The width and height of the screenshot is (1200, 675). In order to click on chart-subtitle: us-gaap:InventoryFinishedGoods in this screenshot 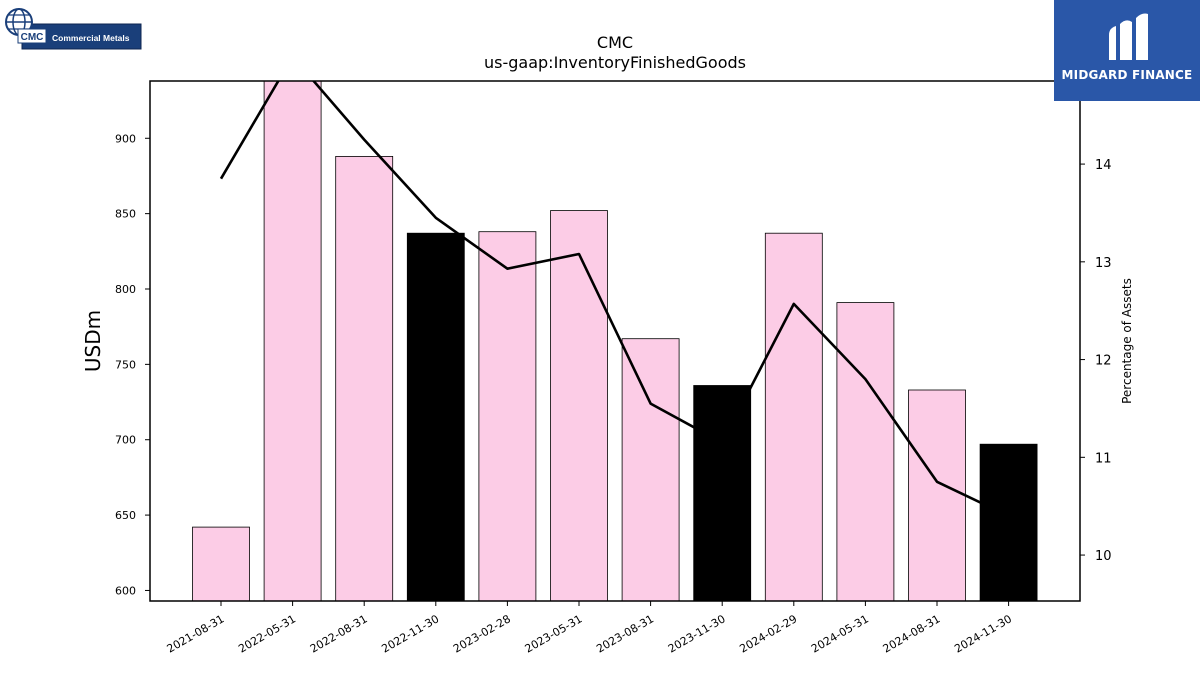, I will do `click(615, 62)`.